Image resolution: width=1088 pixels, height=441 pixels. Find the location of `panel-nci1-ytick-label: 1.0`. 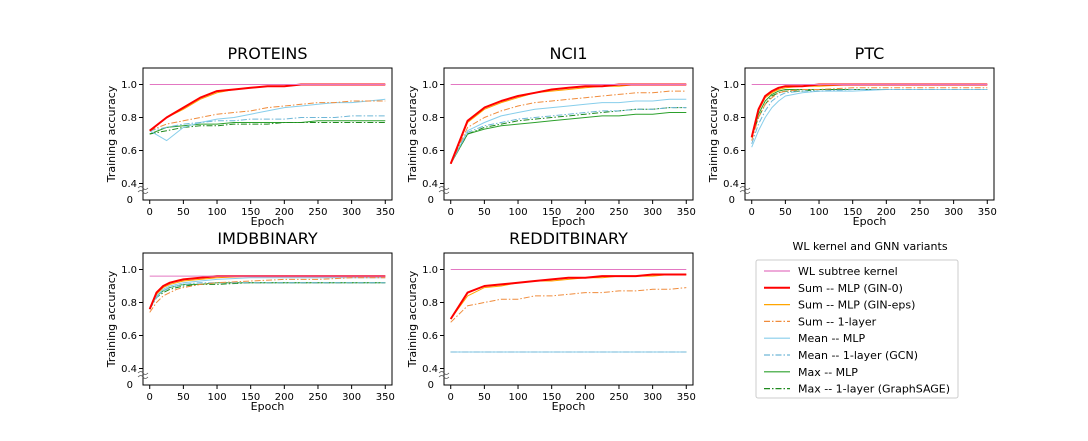

panel-nci1-ytick-label: 1.0 is located at coordinates (430, 85).